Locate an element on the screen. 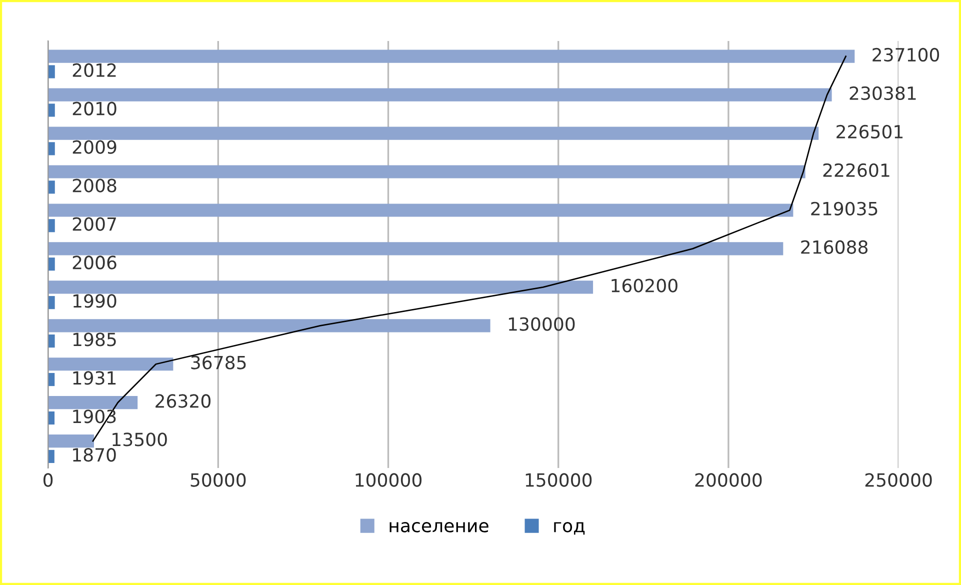 Image resolution: width=961 pixels, height=585 pixels. data-label: 1870 is located at coordinates (94, 455).